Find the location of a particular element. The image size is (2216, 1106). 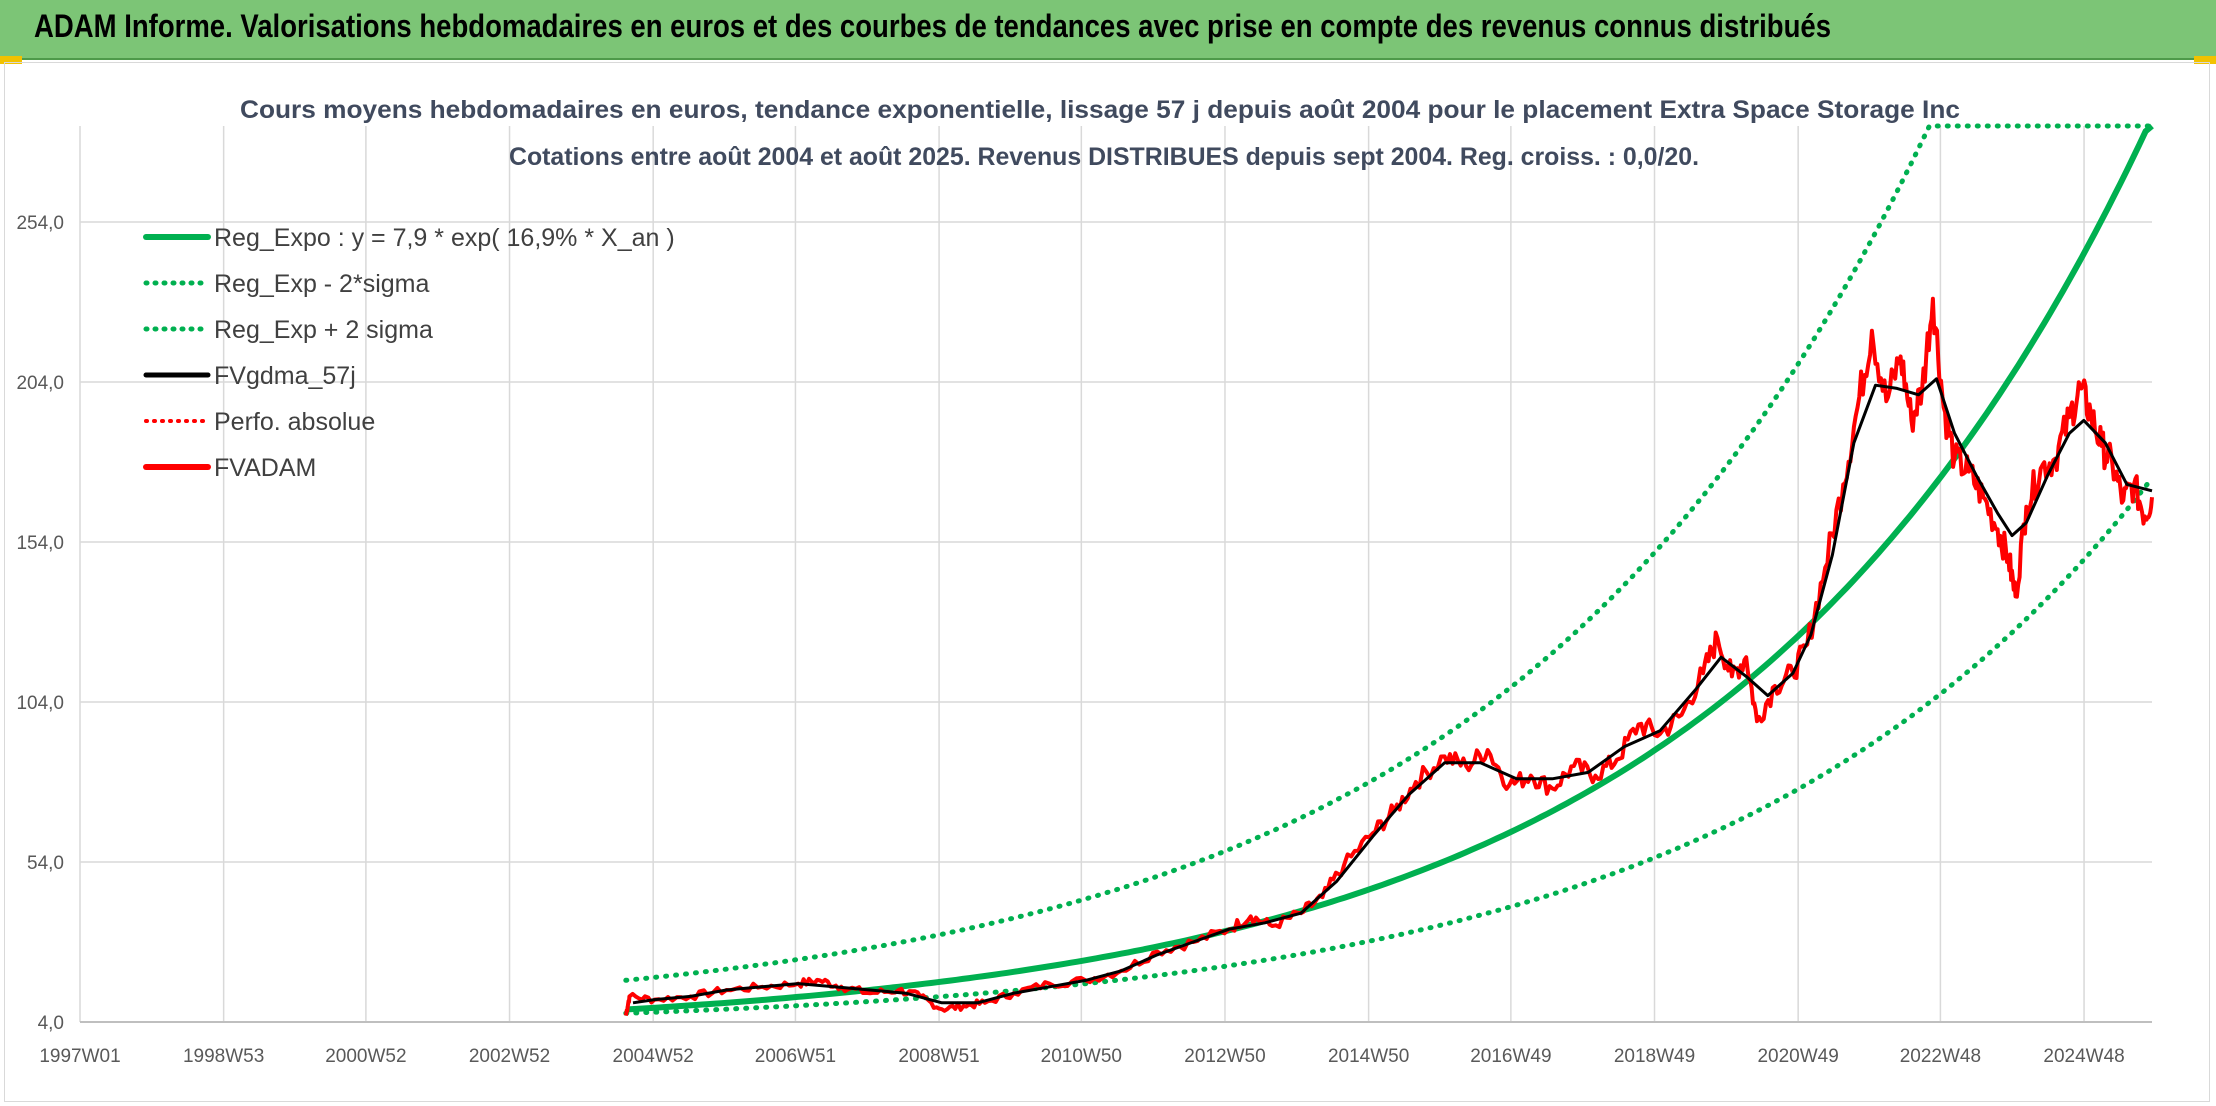

legend-label: Reg_Exp + 2 sigma is located at coordinates (323, 330).